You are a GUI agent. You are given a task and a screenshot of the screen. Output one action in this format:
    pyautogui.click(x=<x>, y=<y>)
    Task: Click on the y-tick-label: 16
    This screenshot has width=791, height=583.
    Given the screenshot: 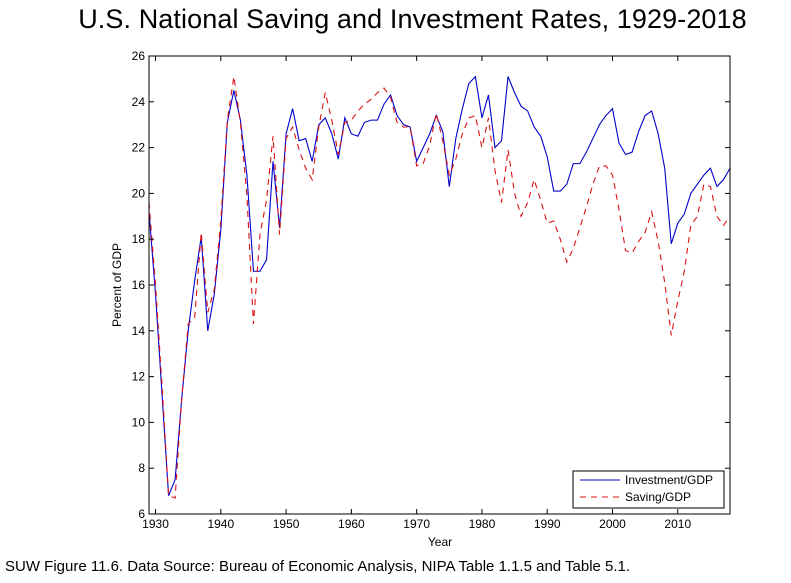 What is the action you would take?
    pyautogui.click(x=139, y=285)
    